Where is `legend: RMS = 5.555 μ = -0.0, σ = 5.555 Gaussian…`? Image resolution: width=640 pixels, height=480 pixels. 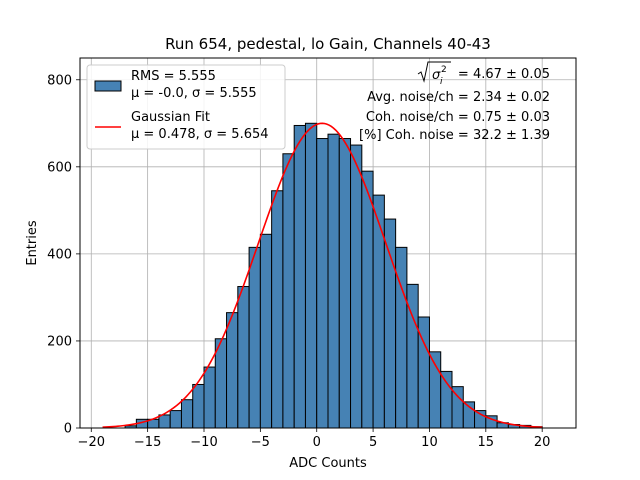 legend: RMS = 5.555 μ = -0.0, σ = 5.555 Gaussian… is located at coordinates (186, 107).